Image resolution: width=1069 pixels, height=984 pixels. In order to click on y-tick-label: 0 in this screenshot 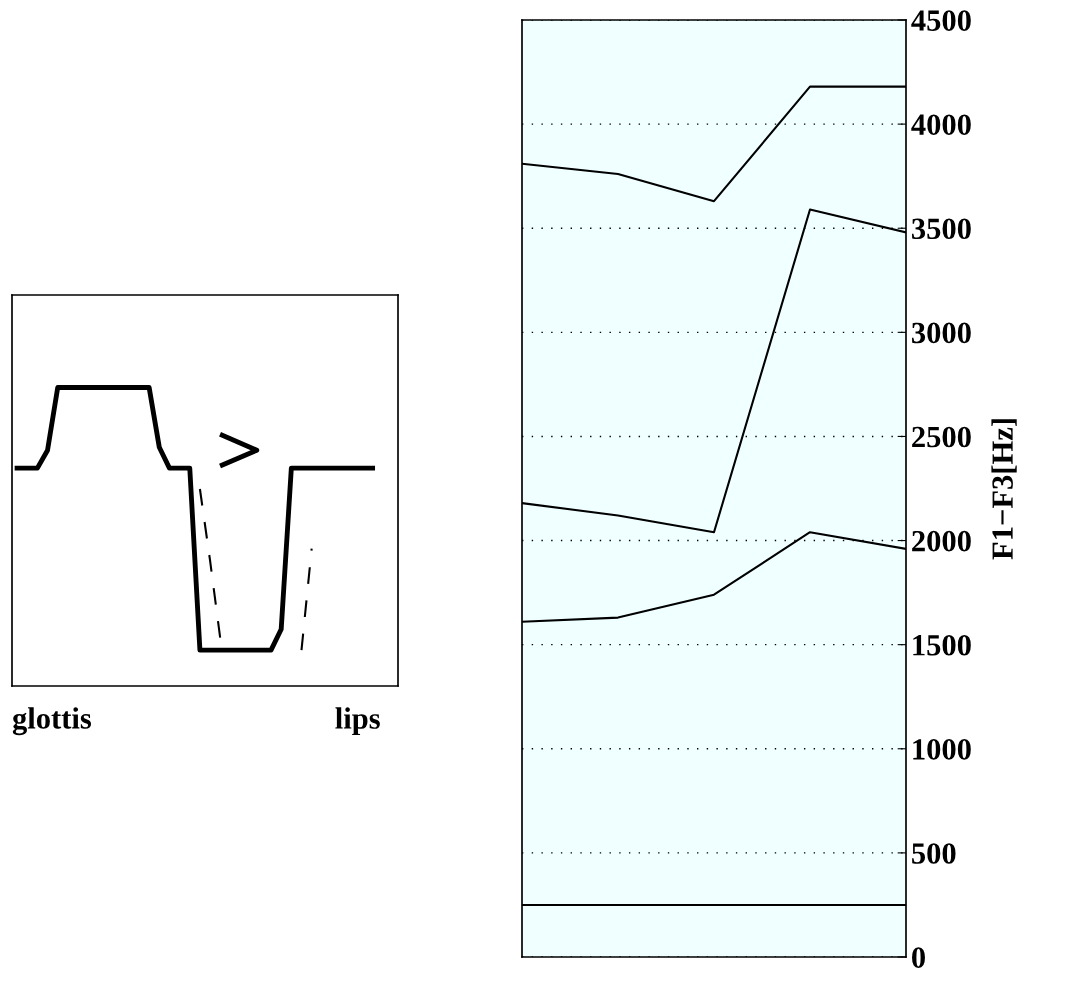, I will do `click(918, 957)`.